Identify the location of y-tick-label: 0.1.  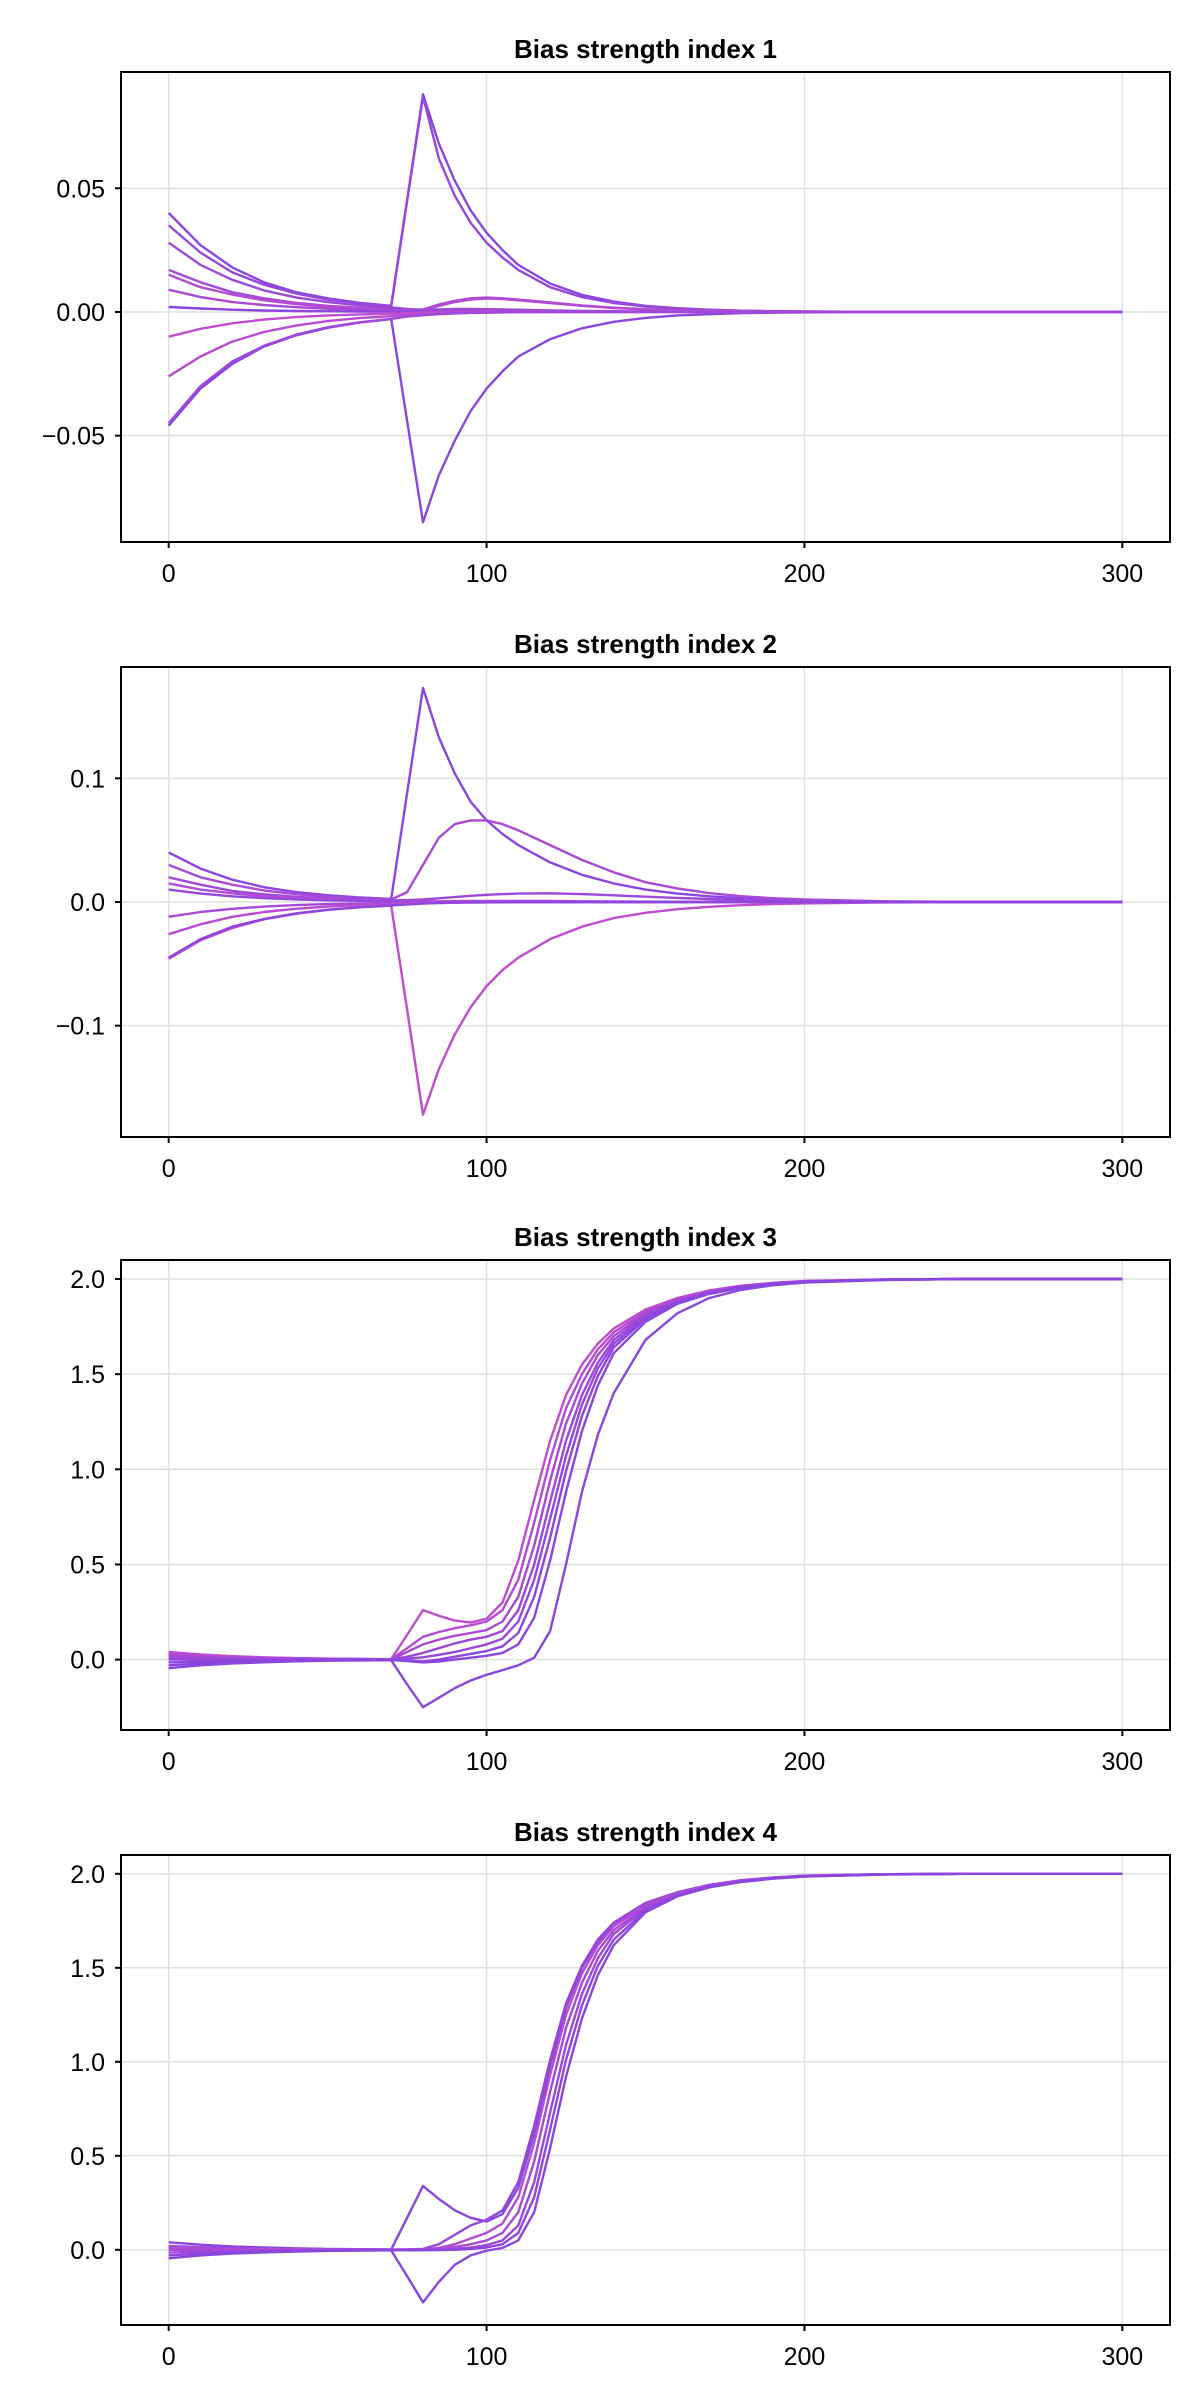
(87, 779).